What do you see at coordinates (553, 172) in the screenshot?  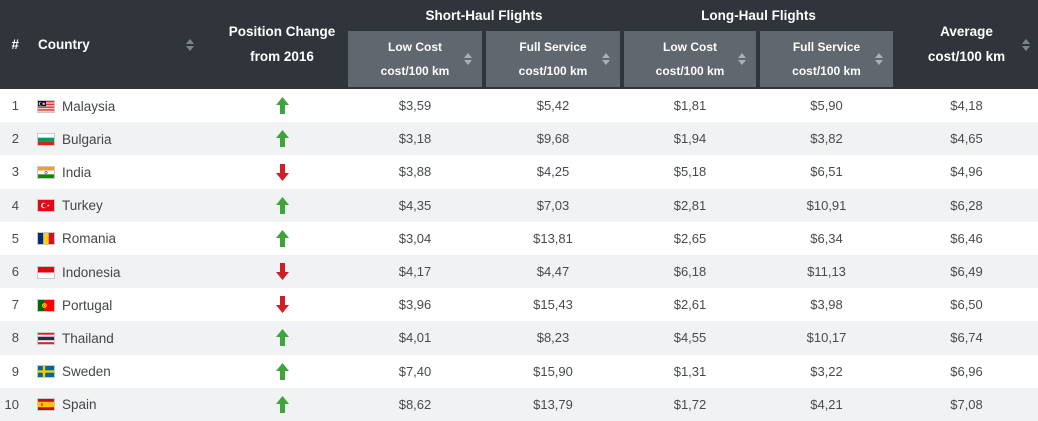 I see `short-haul-full-service-cell: $4,25` at bounding box center [553, 172].